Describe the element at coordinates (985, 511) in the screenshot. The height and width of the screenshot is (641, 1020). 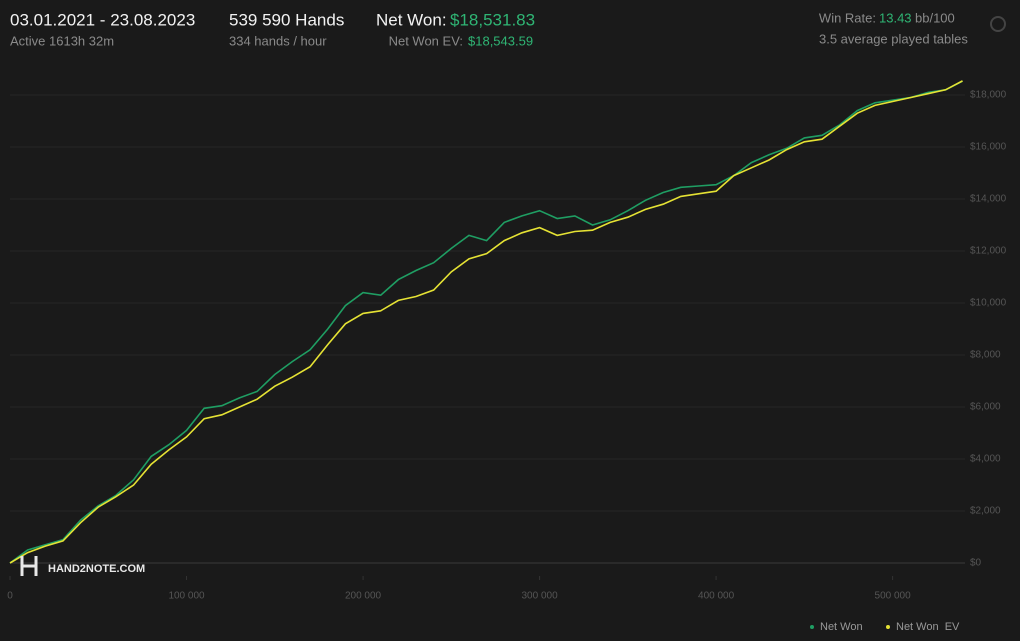
I see `y-tick-label: $2,000` at that location.